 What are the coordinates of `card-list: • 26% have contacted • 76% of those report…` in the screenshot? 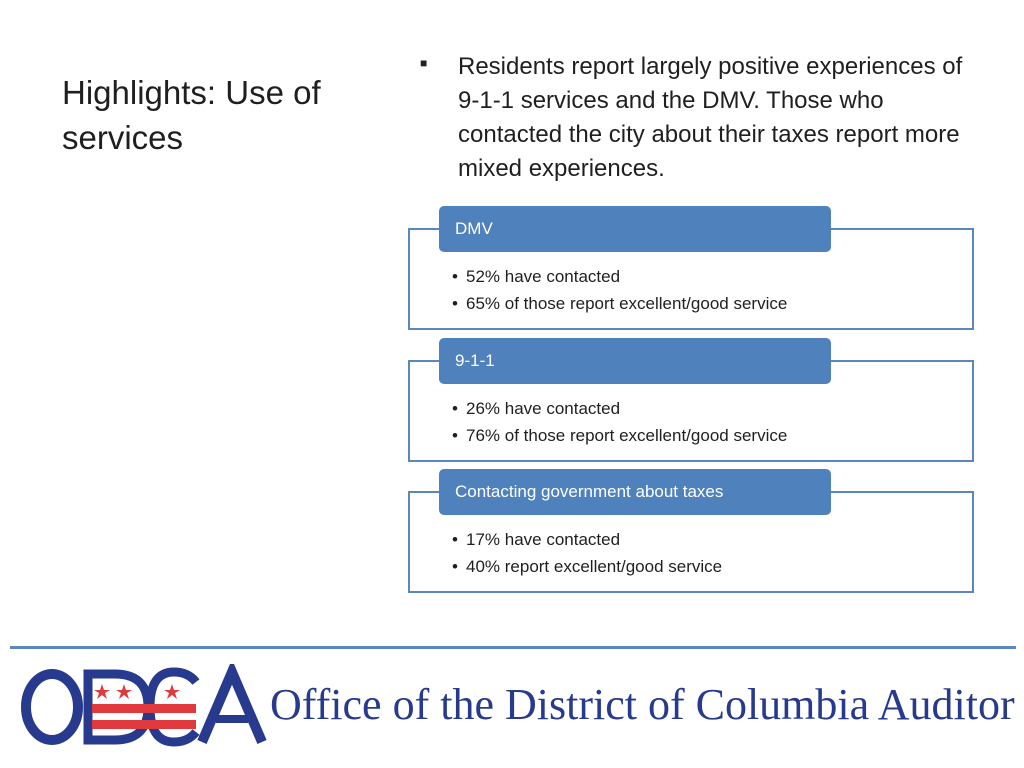 It's located at (702, 422).